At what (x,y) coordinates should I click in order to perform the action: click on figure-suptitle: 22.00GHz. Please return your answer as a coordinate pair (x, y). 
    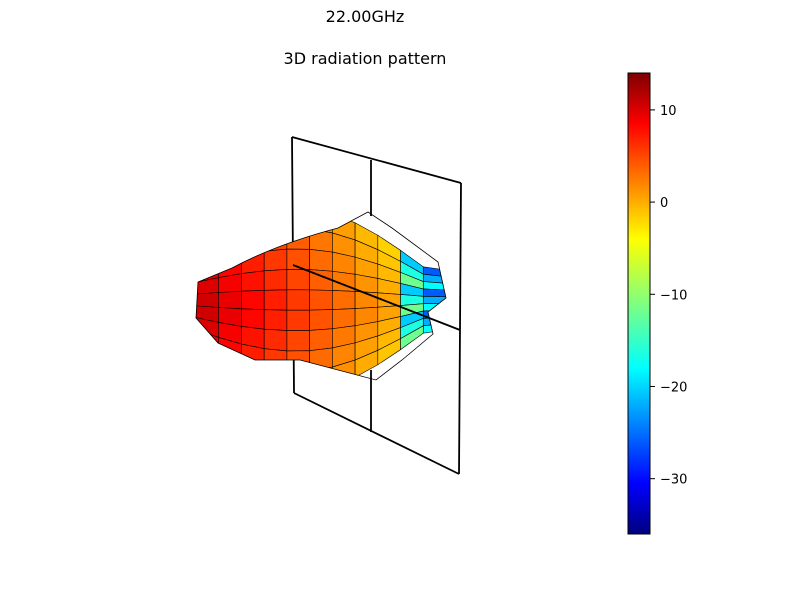
    Looking at the image, I should click on (365, 16).